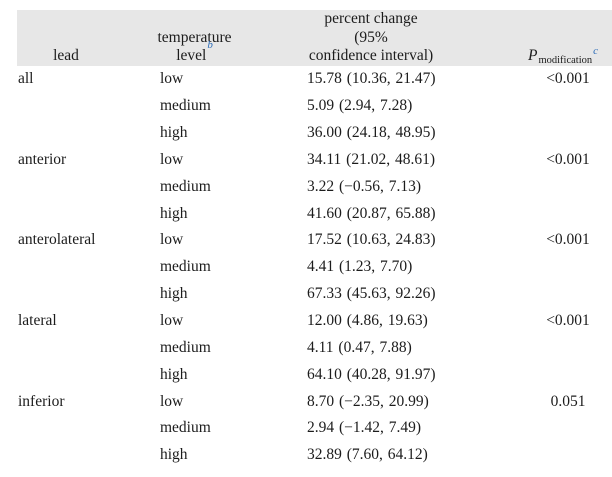 The width and height of the screenshot is (612, 477). I want to click on table-row: medium 3.22 (−0.56, 7.13), so click(314, 186).